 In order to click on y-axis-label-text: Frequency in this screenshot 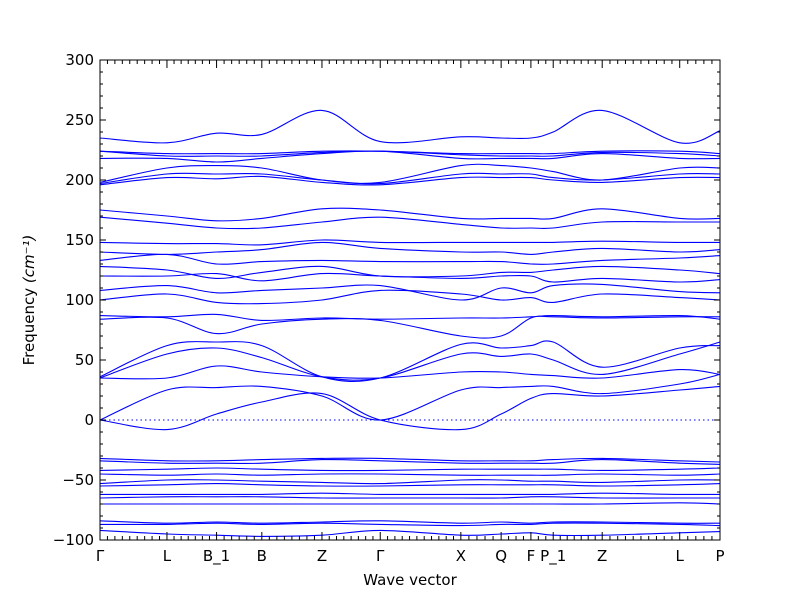, I will do `click(29, 324)`.